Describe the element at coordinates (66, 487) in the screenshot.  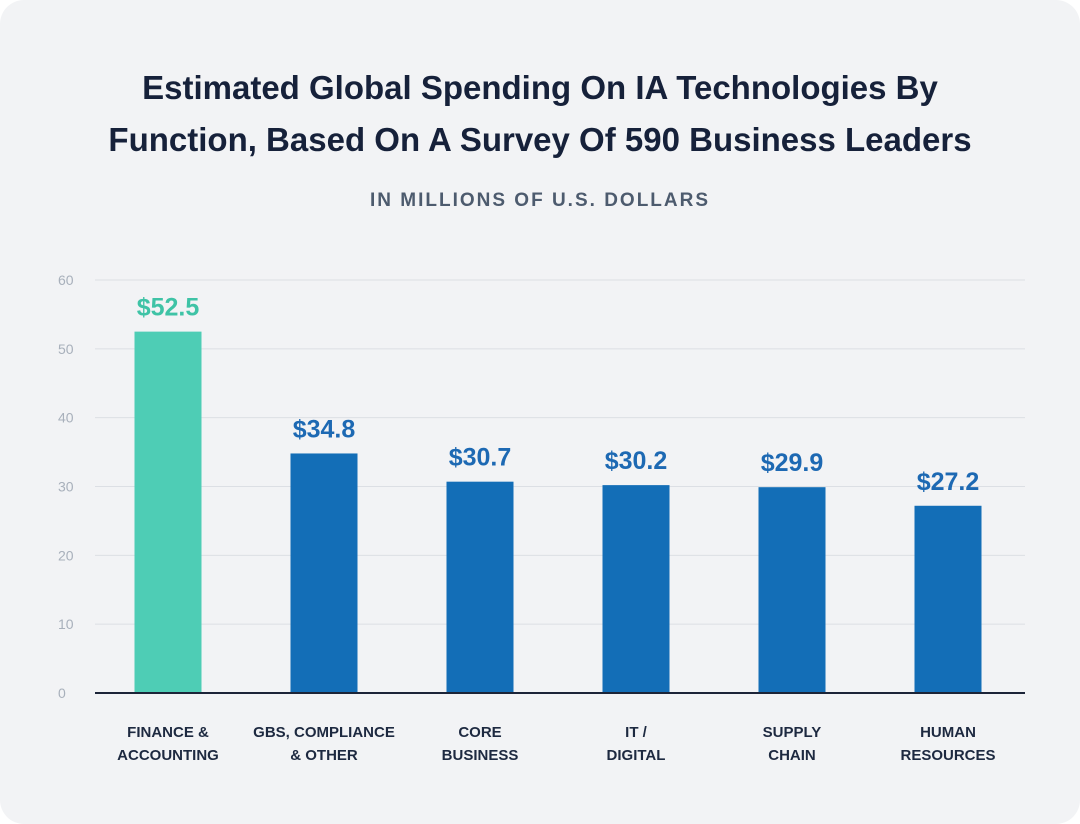
I see `y-tick-label: 30` at that location.